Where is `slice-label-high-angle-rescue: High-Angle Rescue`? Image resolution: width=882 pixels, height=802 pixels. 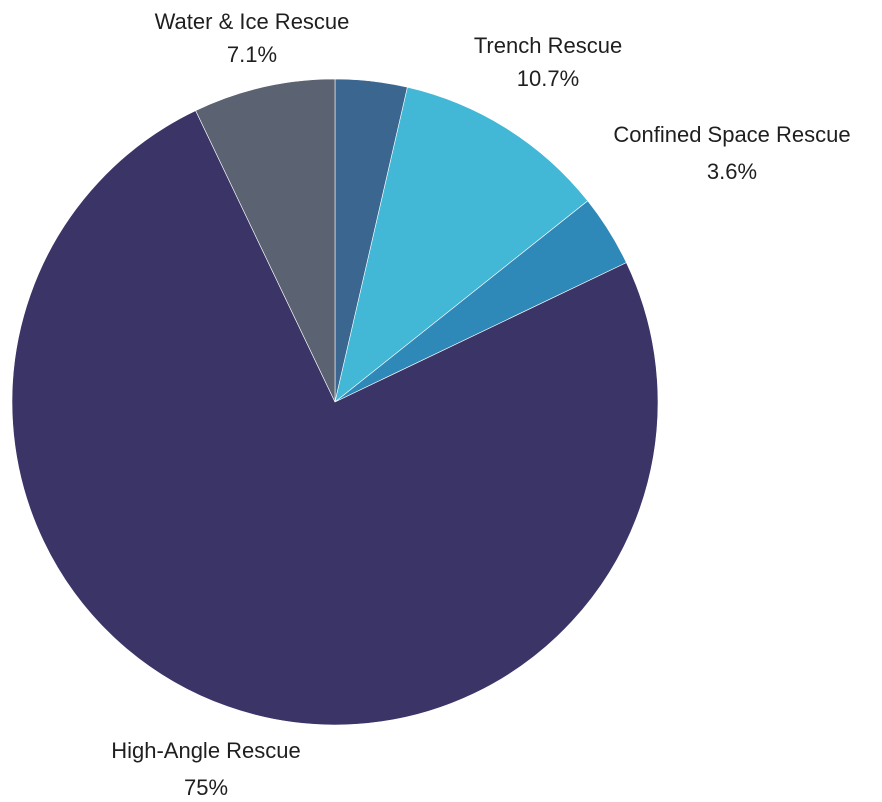
slice-label-high-angle-rescue: High-Angle Rescue is located at coordinates (206, 750).